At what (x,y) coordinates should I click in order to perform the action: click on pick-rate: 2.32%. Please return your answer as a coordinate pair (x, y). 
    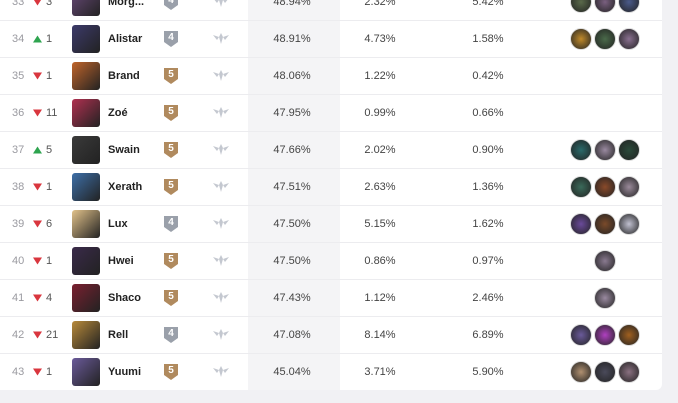
    Looking at the image, I should click on (380, 4).